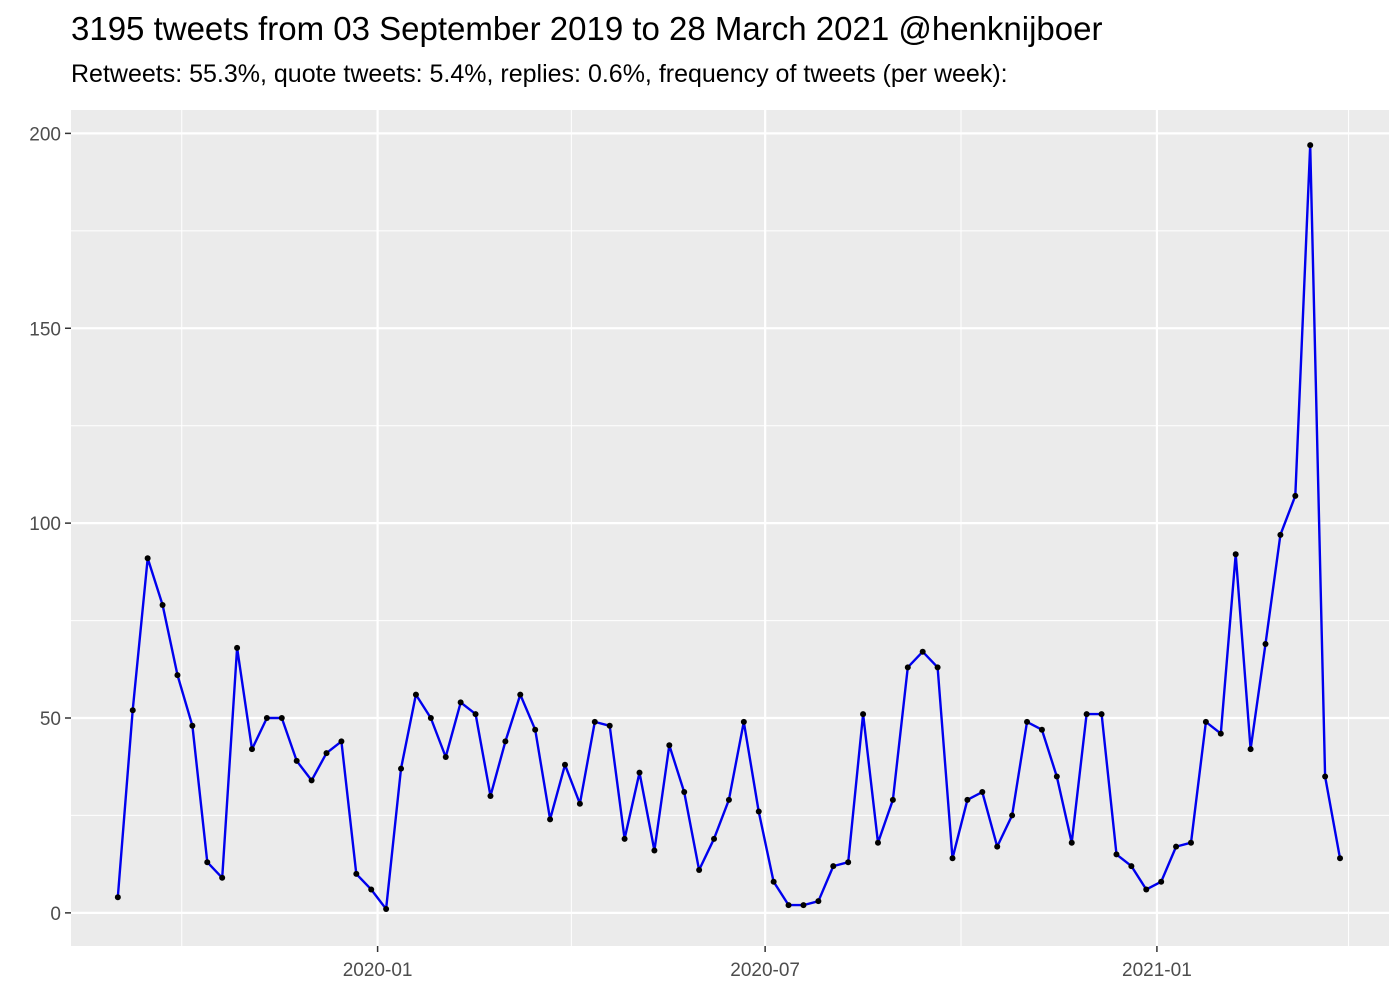  Describe the element at coordinates (45, 134) in the screenshot. I see `y-tick-label: 200` at that location.